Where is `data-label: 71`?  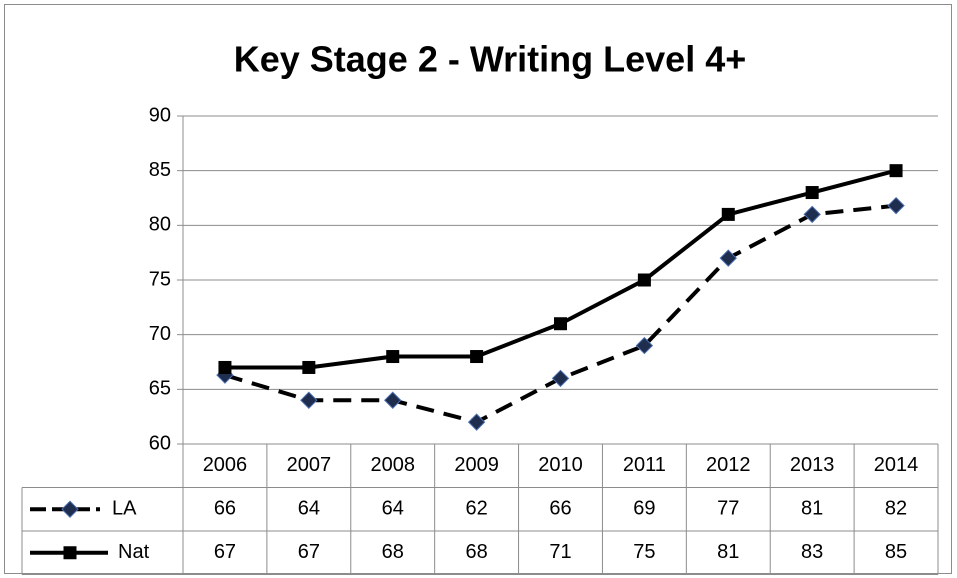 data-label: 71 is located at coordinates (560, 552).